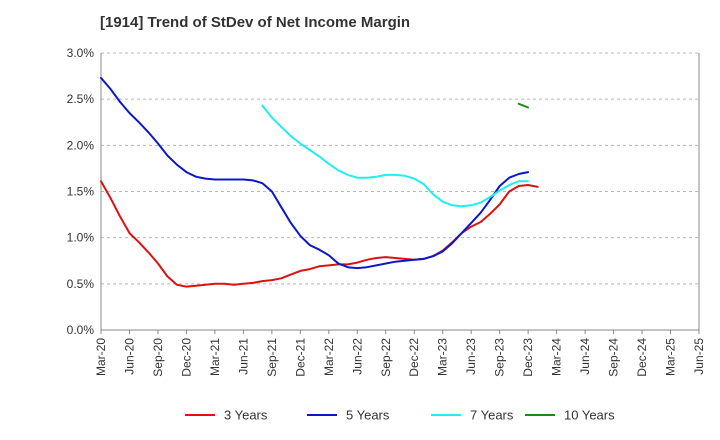 Image resolution: width=720 pixels, height=440 pixels. What do you see at coordinates (81, 53) in the screenshot?
I see `y-tick-label: 3.0%` at bounding box center [81, 53].